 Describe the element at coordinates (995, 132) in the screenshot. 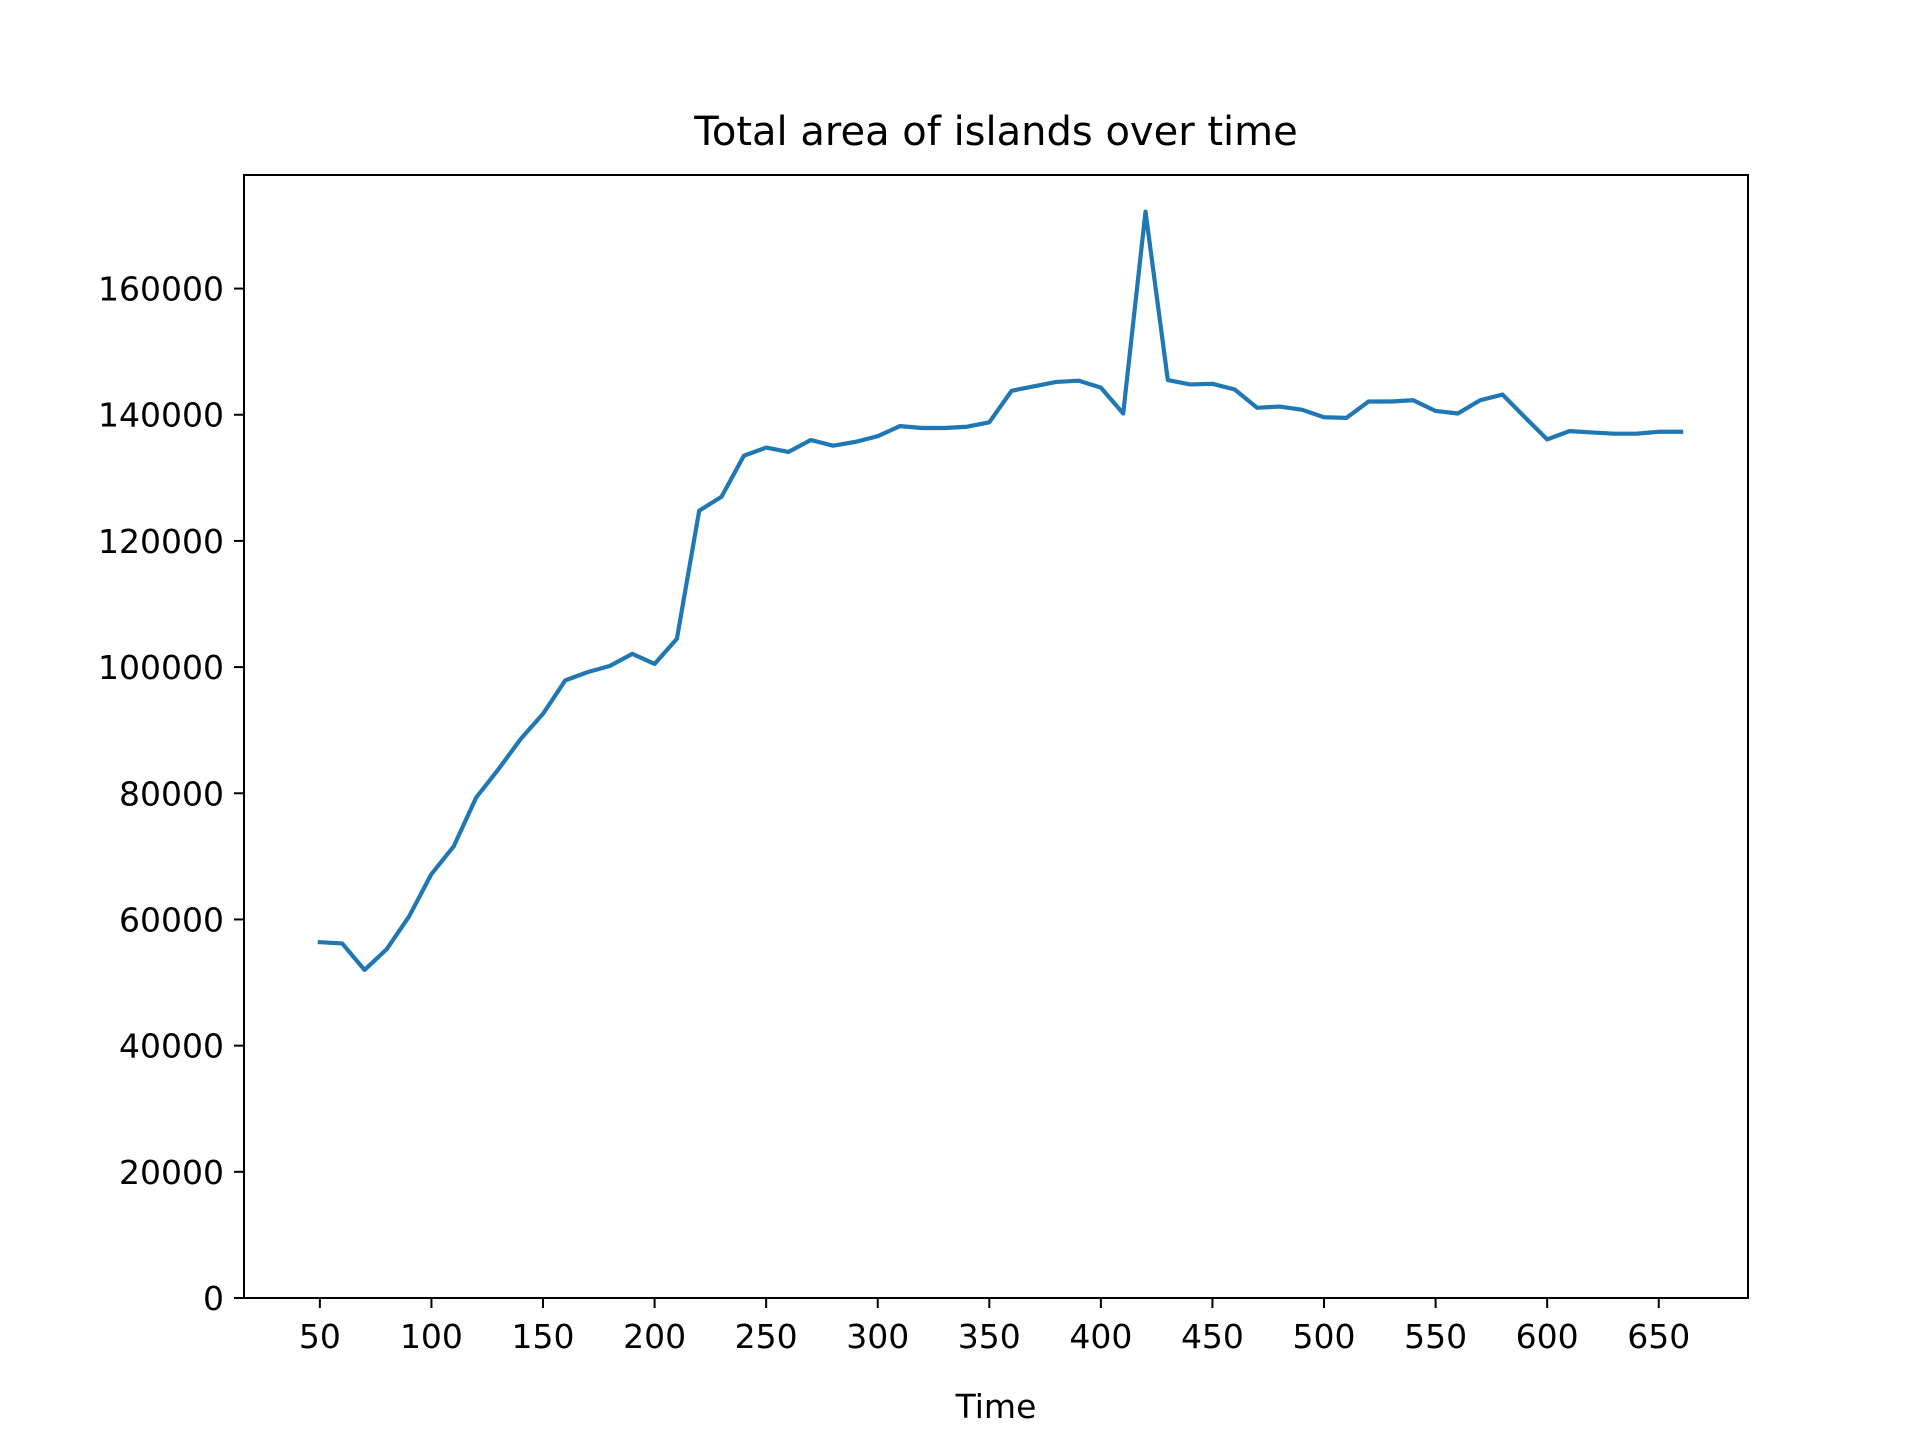

I see `chart-title: Total area of islands over time` at that location.